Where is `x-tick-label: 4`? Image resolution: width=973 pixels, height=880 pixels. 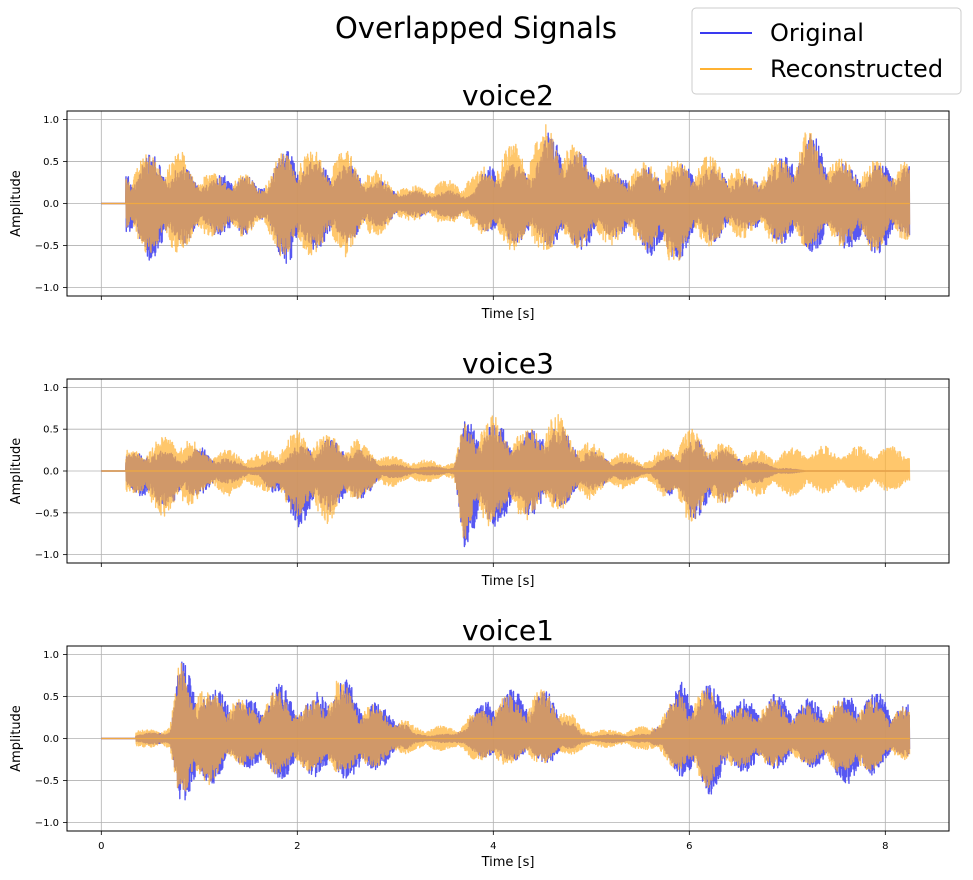
x-tick-label: 4 is located at coordinates (493, 846).